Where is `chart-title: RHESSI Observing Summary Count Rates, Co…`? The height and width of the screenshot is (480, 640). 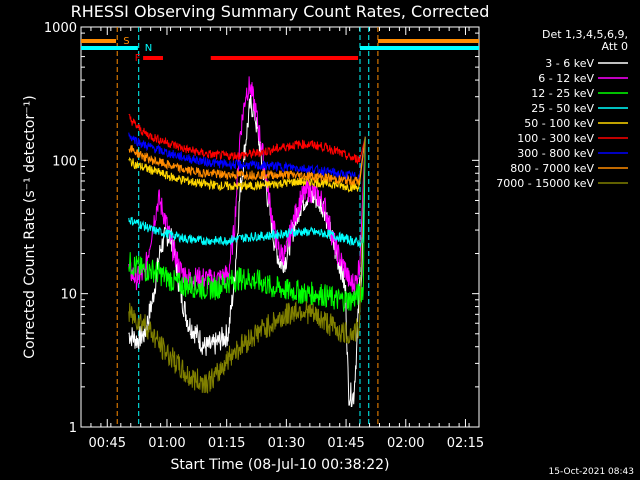 chart-title: RHESSI Observing Summary Count Rates, Co… is located at coordinates (280, 11).